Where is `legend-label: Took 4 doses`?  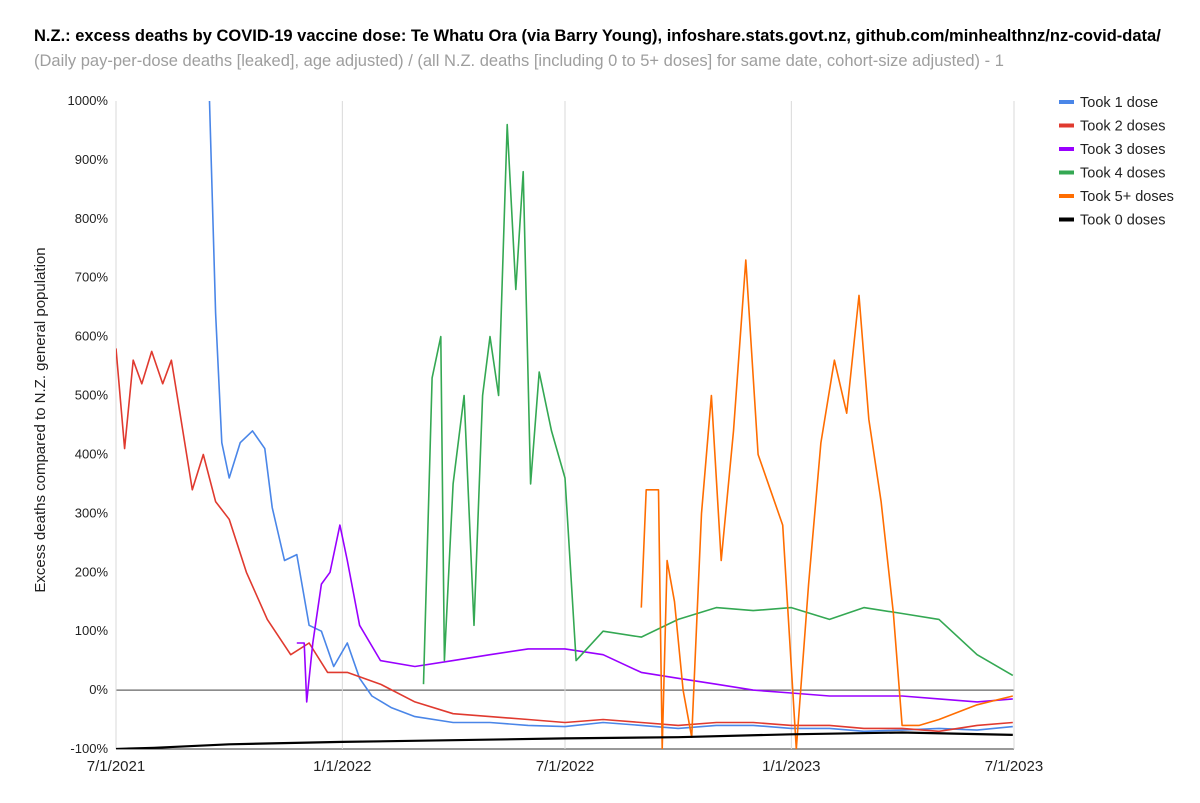 legend-label: Took 4 doses is located at coordinates (1122, 174).